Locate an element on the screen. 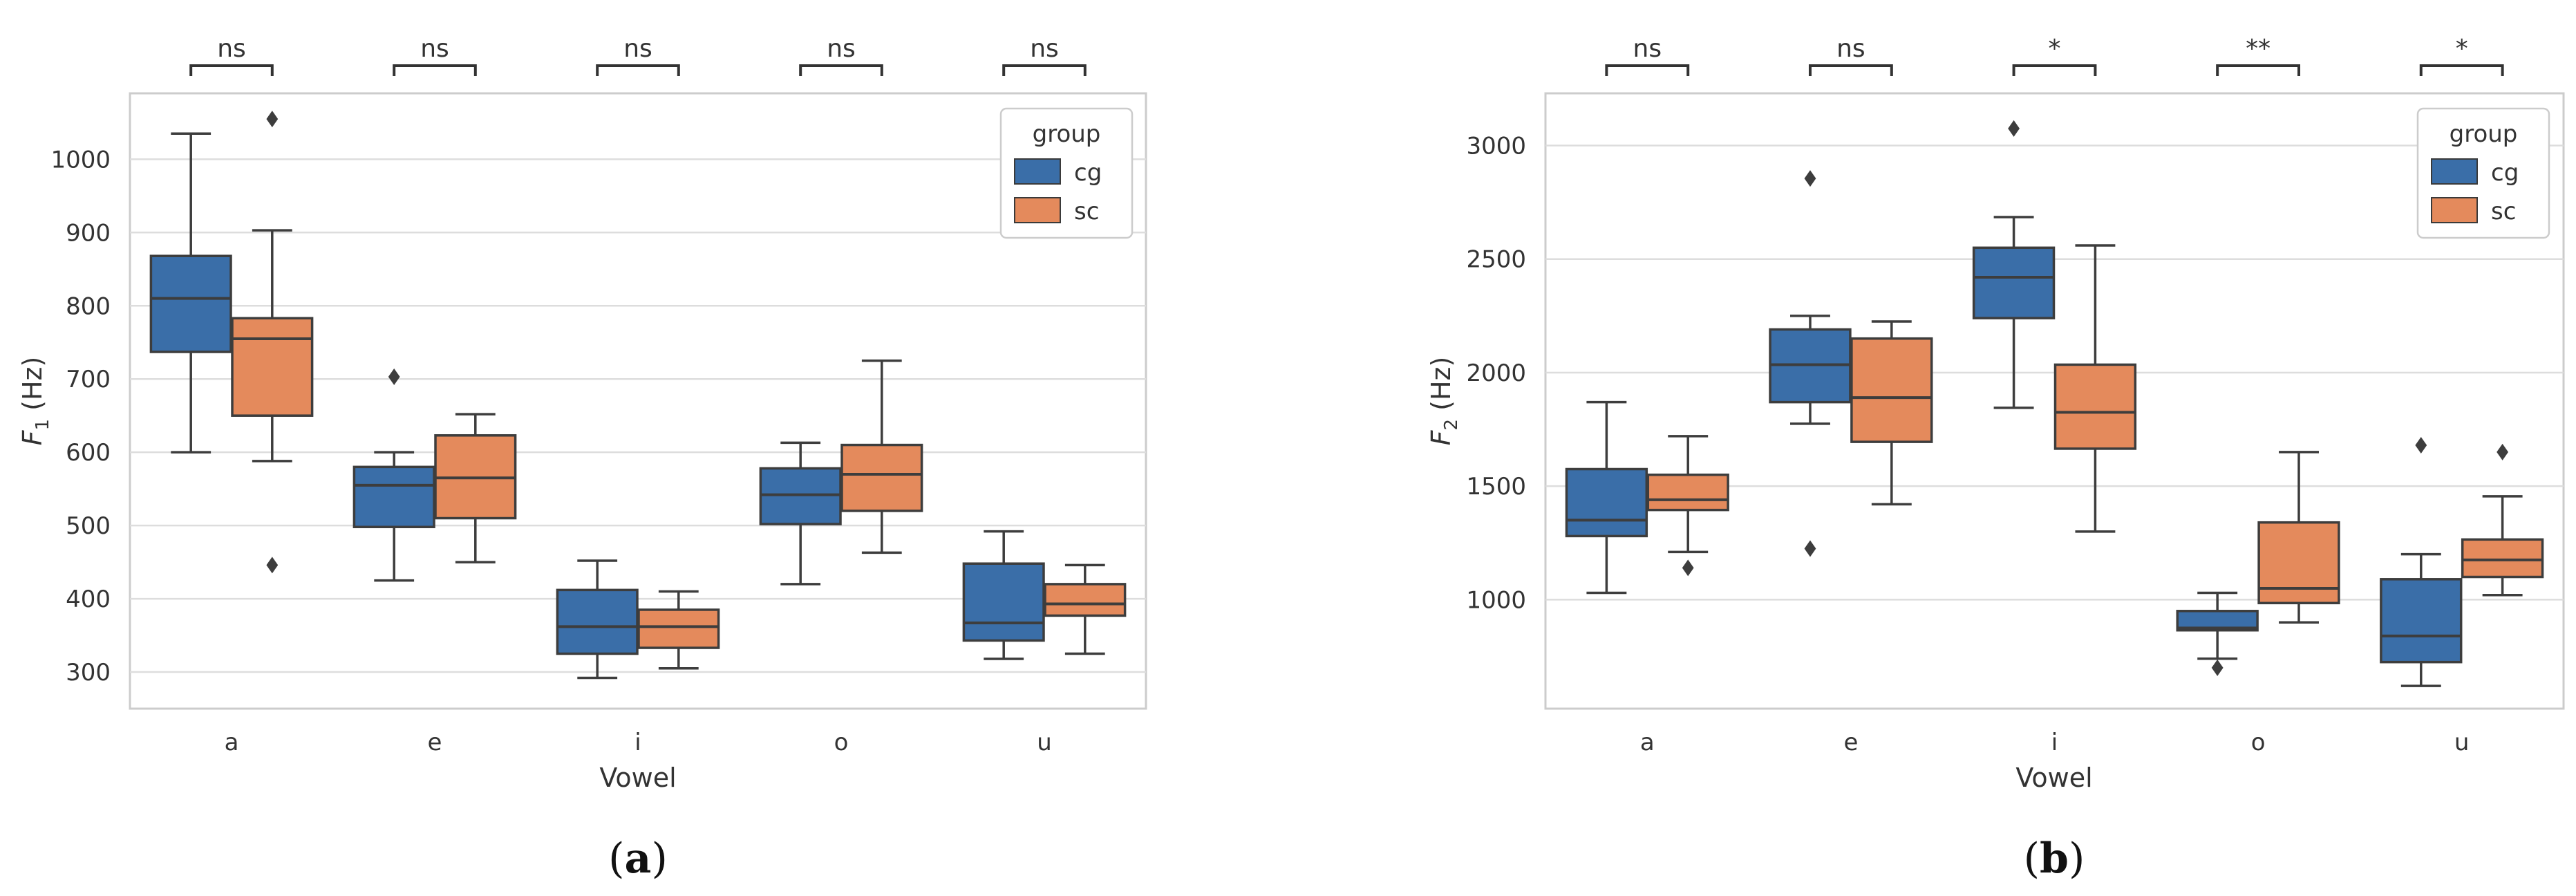 Image resolution: width=2576 pixels, height=896 pixels. panel-b-sc-a-box is located at coordinates (1687, 492).